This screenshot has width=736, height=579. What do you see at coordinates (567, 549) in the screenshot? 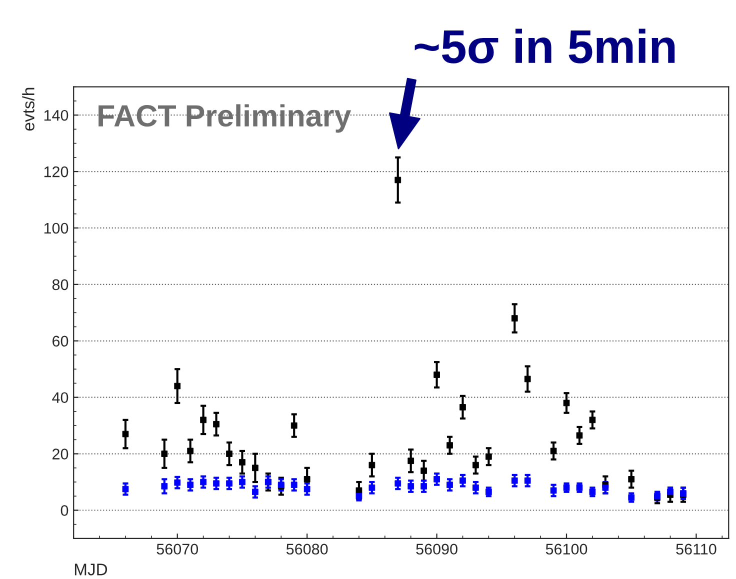
I see `x-tick-label: 56100` at bounding box center [567, 549].